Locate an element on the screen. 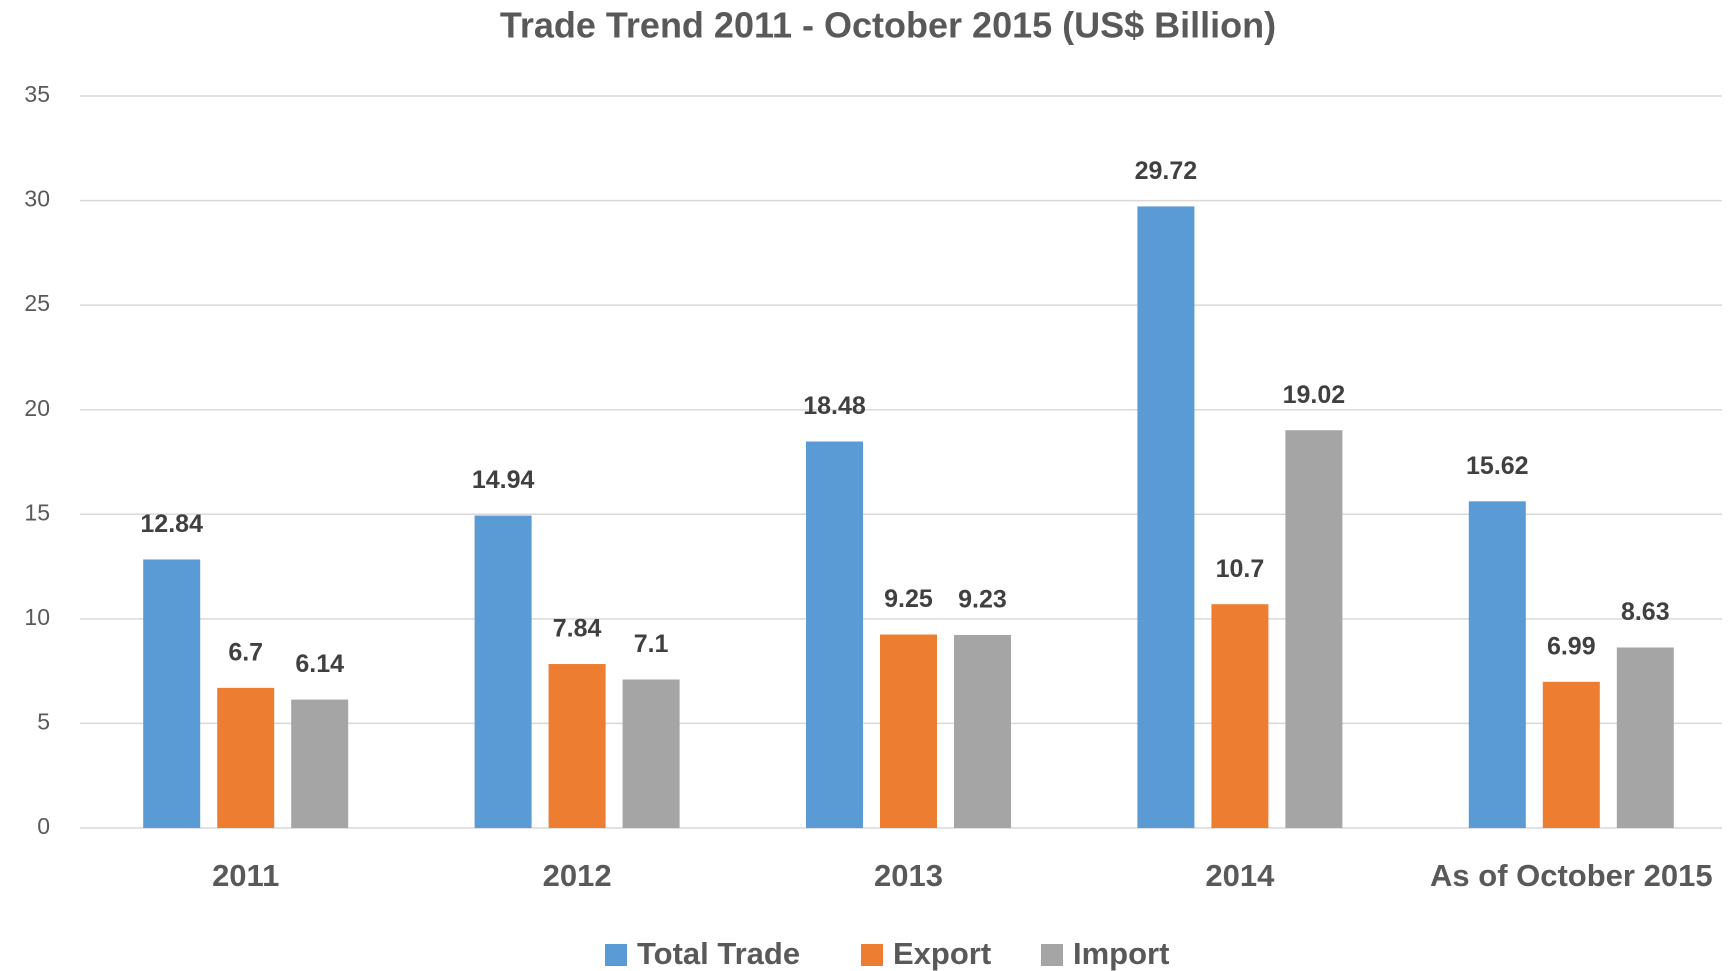 This screenshot has height=971, width=1729. data-label: 6.14 is located at coordinates (319, 664).